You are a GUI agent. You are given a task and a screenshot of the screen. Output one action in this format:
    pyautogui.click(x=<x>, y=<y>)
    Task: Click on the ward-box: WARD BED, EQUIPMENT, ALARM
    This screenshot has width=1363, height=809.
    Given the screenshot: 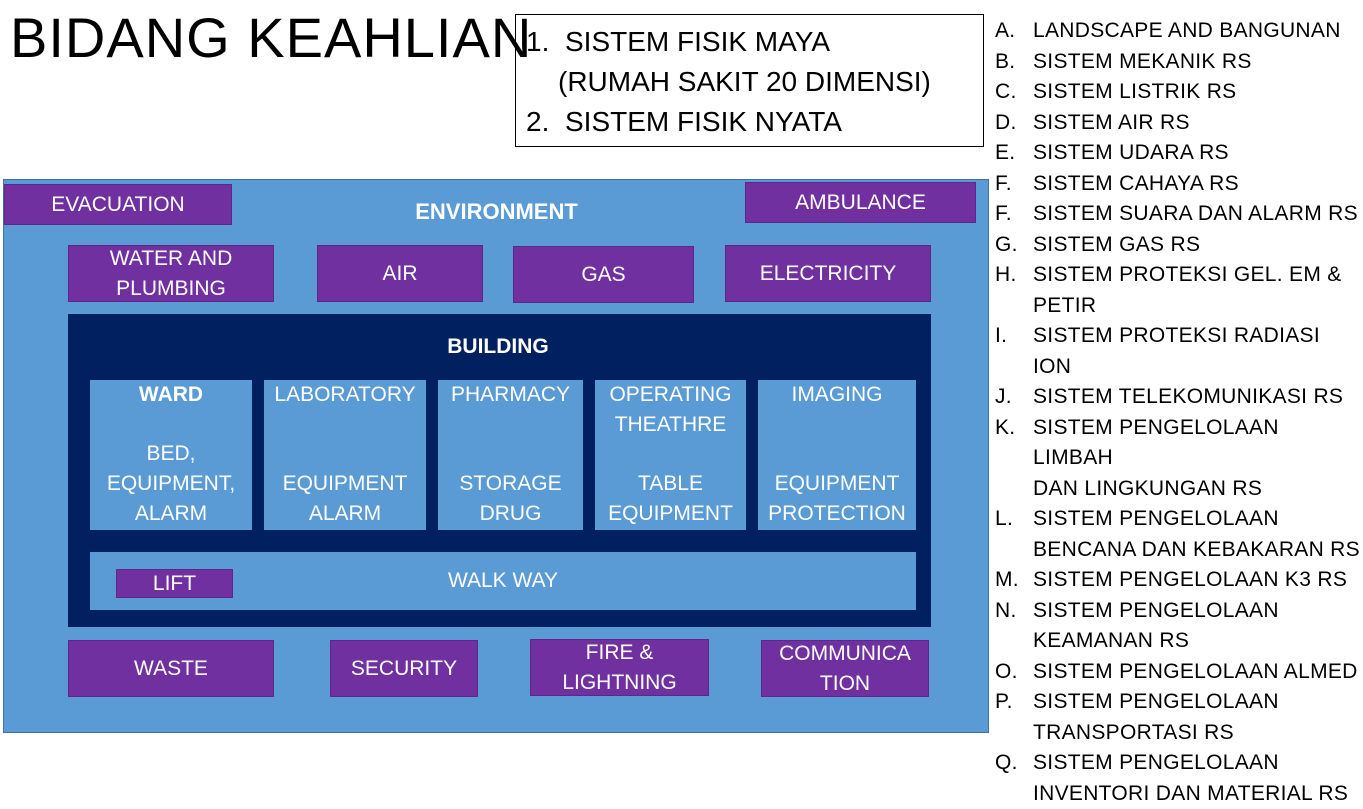 What is the action you would take?
    pyautogui.click(x=171, y=455)
    